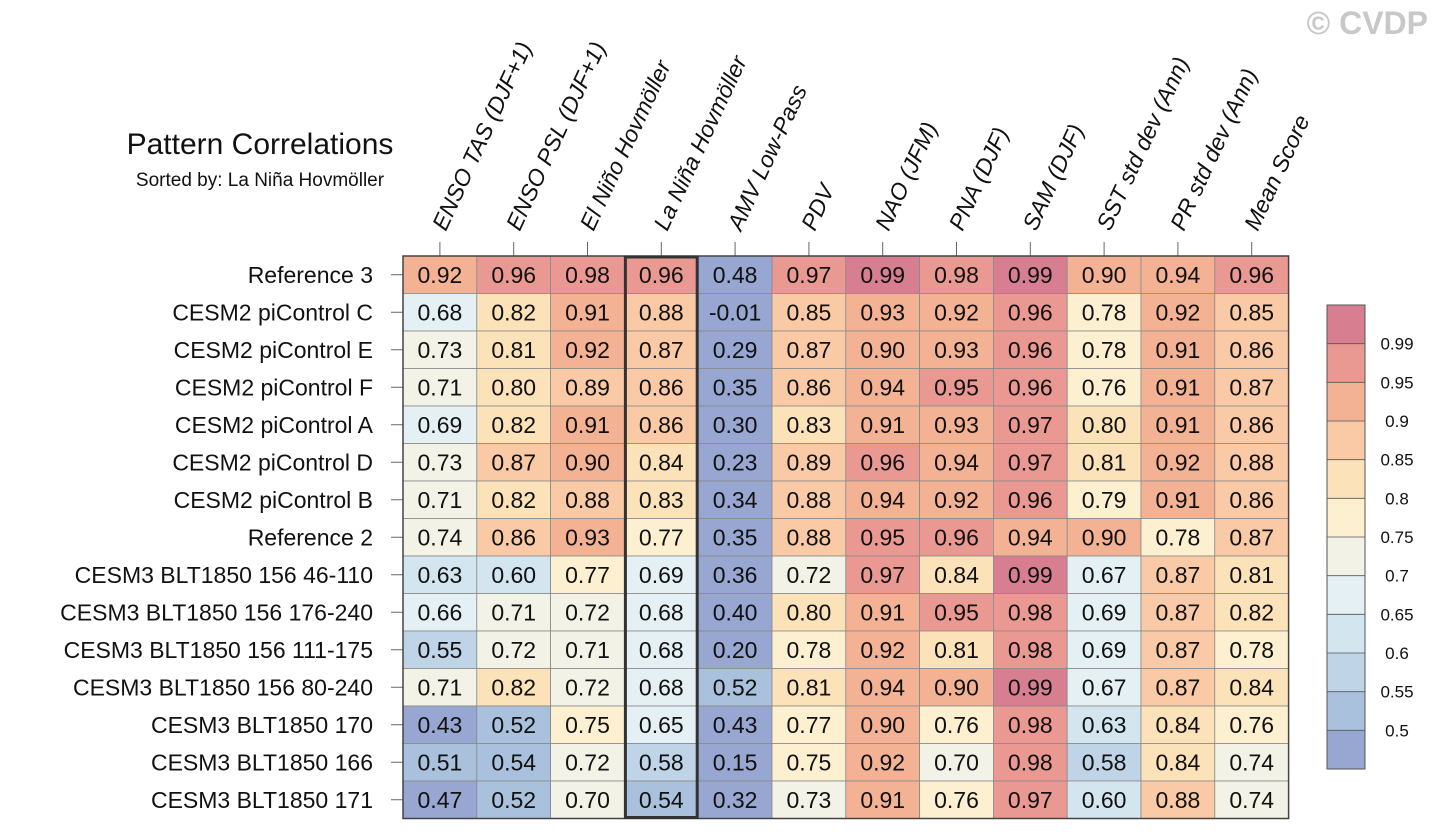 The height and width of the screenshot is (839, 1438). I want to click on colorbar-tick-label: 0.95, so click(1396, 382).